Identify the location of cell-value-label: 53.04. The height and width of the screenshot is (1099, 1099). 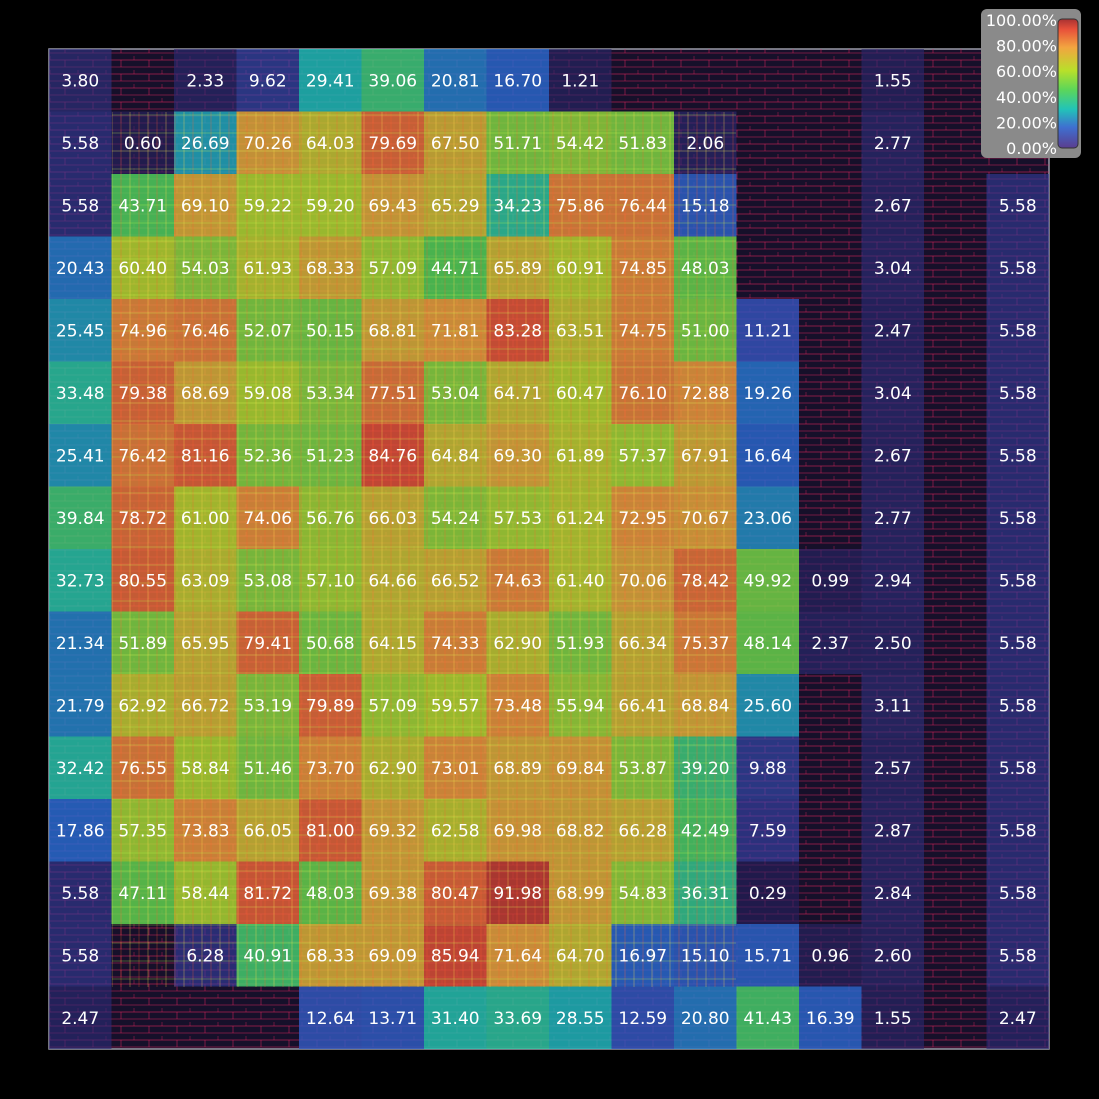
(455, 394).